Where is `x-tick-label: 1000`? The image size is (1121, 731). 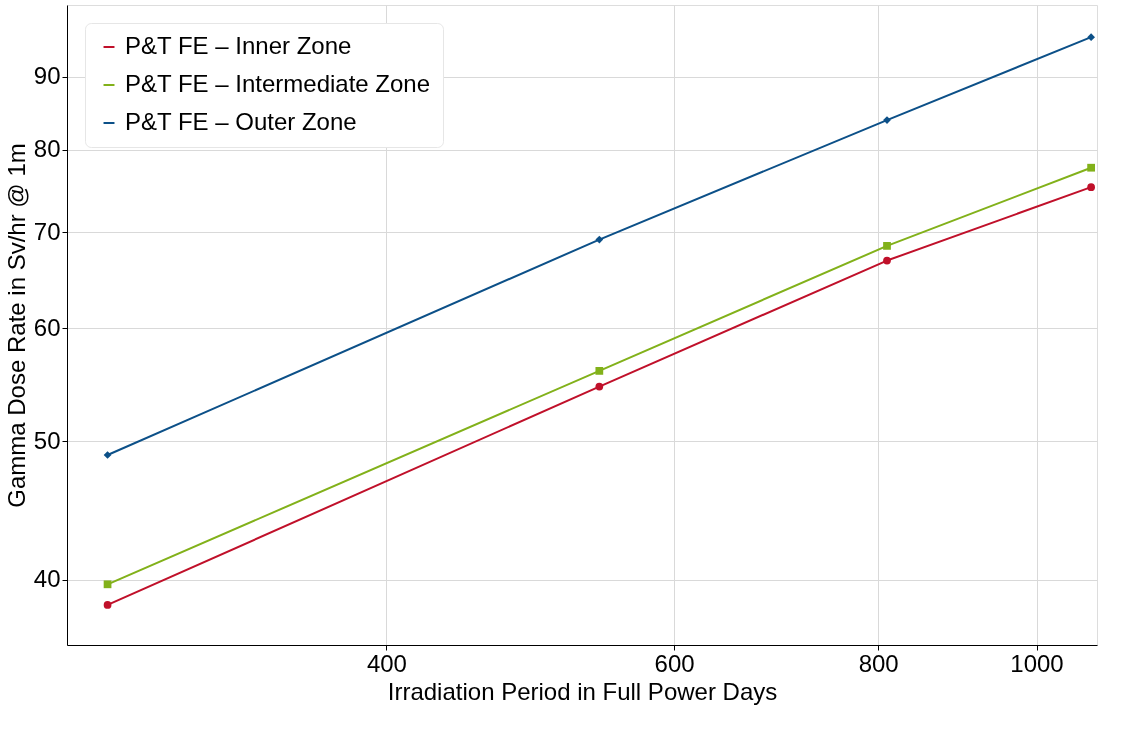
x-tick-label: 1000 is located at coordinates (1037, 663).